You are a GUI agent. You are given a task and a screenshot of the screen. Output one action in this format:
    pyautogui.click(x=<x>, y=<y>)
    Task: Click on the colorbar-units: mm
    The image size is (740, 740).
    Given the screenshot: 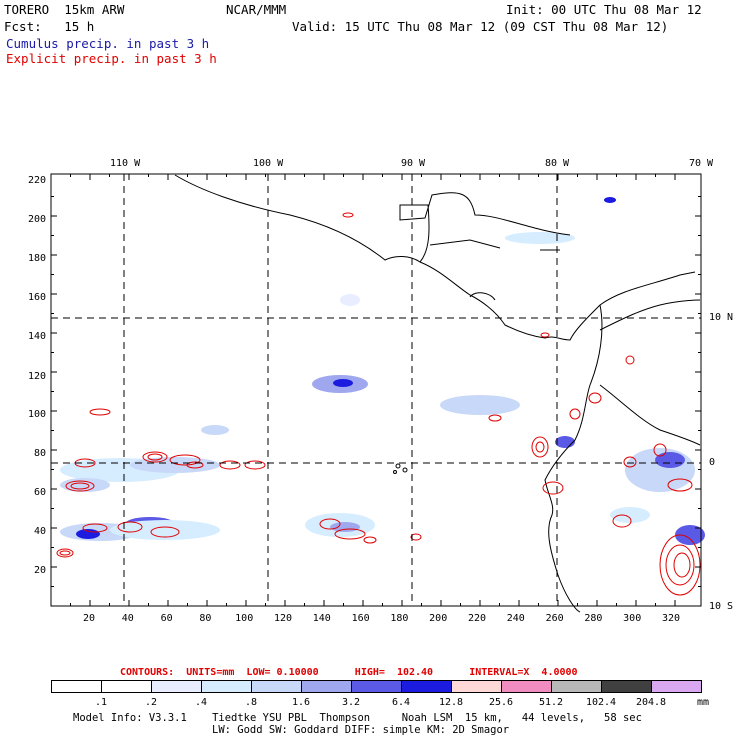 What is the action you would take?
    pyautogui.click(x=703, y=702)
    